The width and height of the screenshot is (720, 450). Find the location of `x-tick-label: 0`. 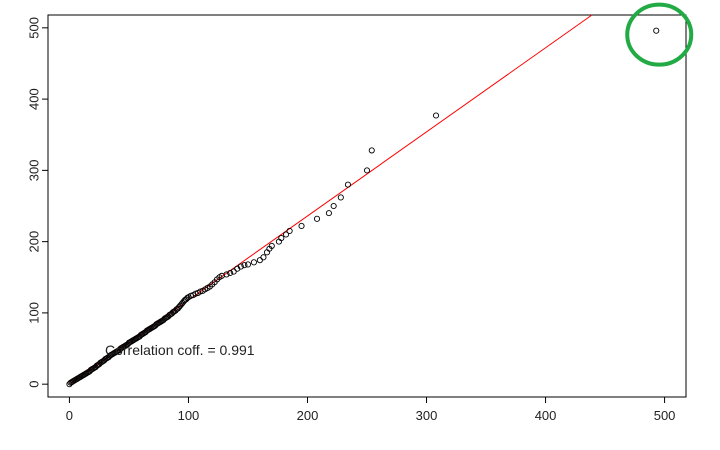

x-tick-label: 0 is located at coordinates (69, 415).